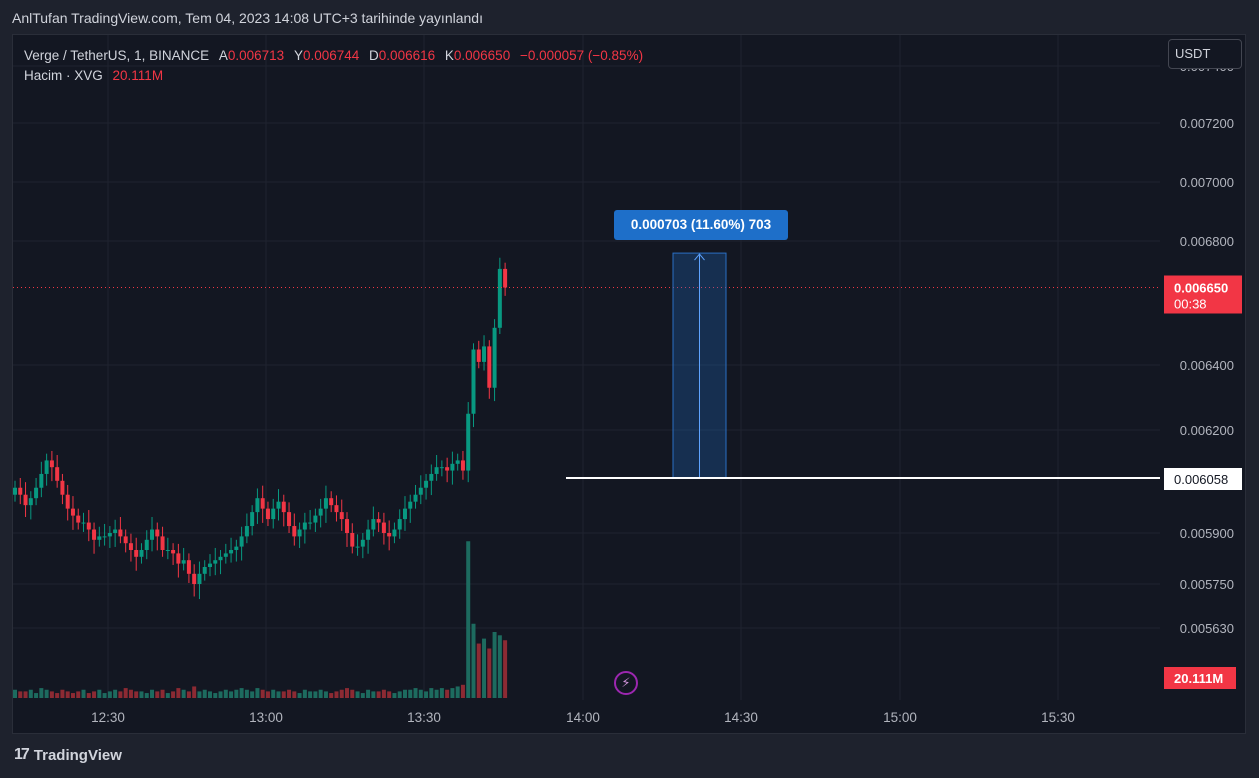 The image size is (1259, 778). I want to click on countdown-text: 00:38, so click(1190, 304).